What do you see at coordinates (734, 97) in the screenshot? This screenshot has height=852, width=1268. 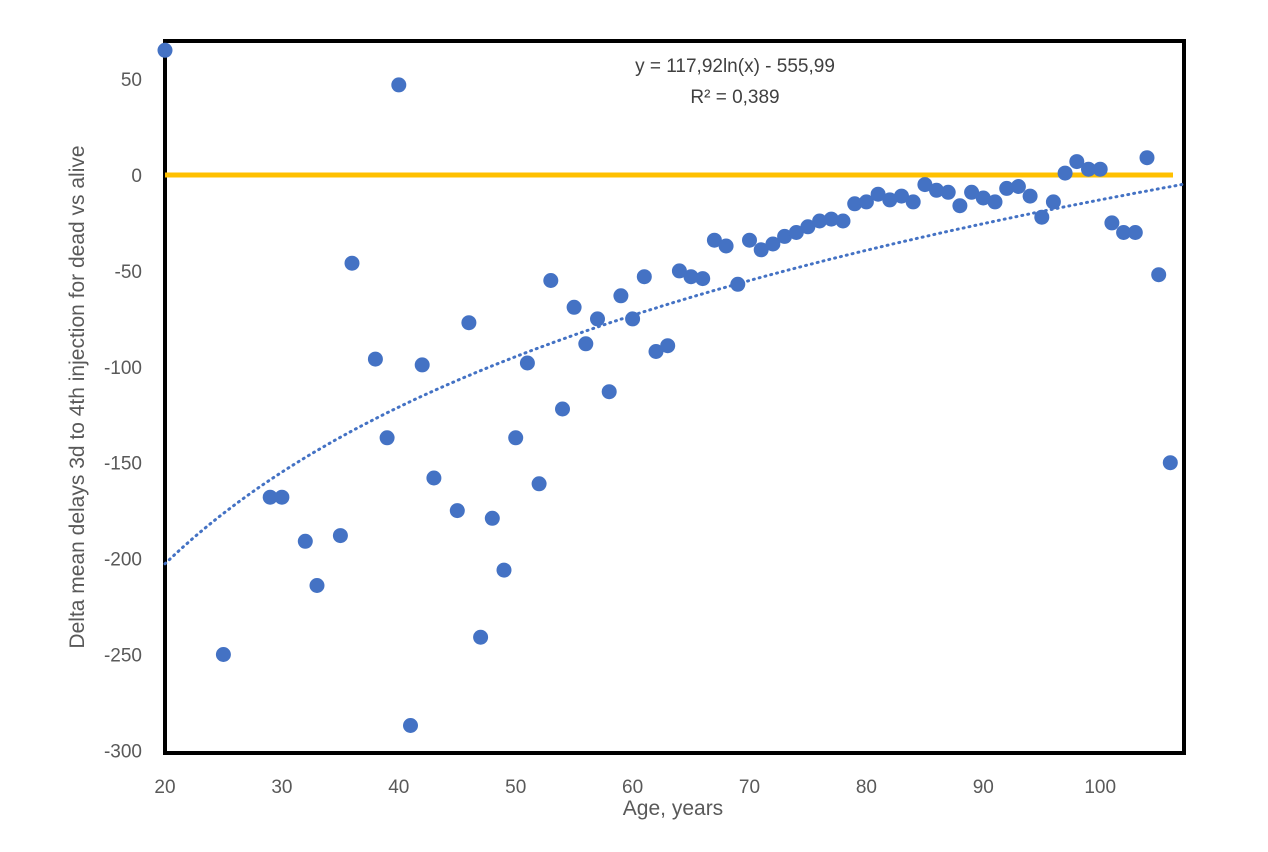 I see `trendline-r-squared: R² = 0,389` at bounding box center [734, 97].